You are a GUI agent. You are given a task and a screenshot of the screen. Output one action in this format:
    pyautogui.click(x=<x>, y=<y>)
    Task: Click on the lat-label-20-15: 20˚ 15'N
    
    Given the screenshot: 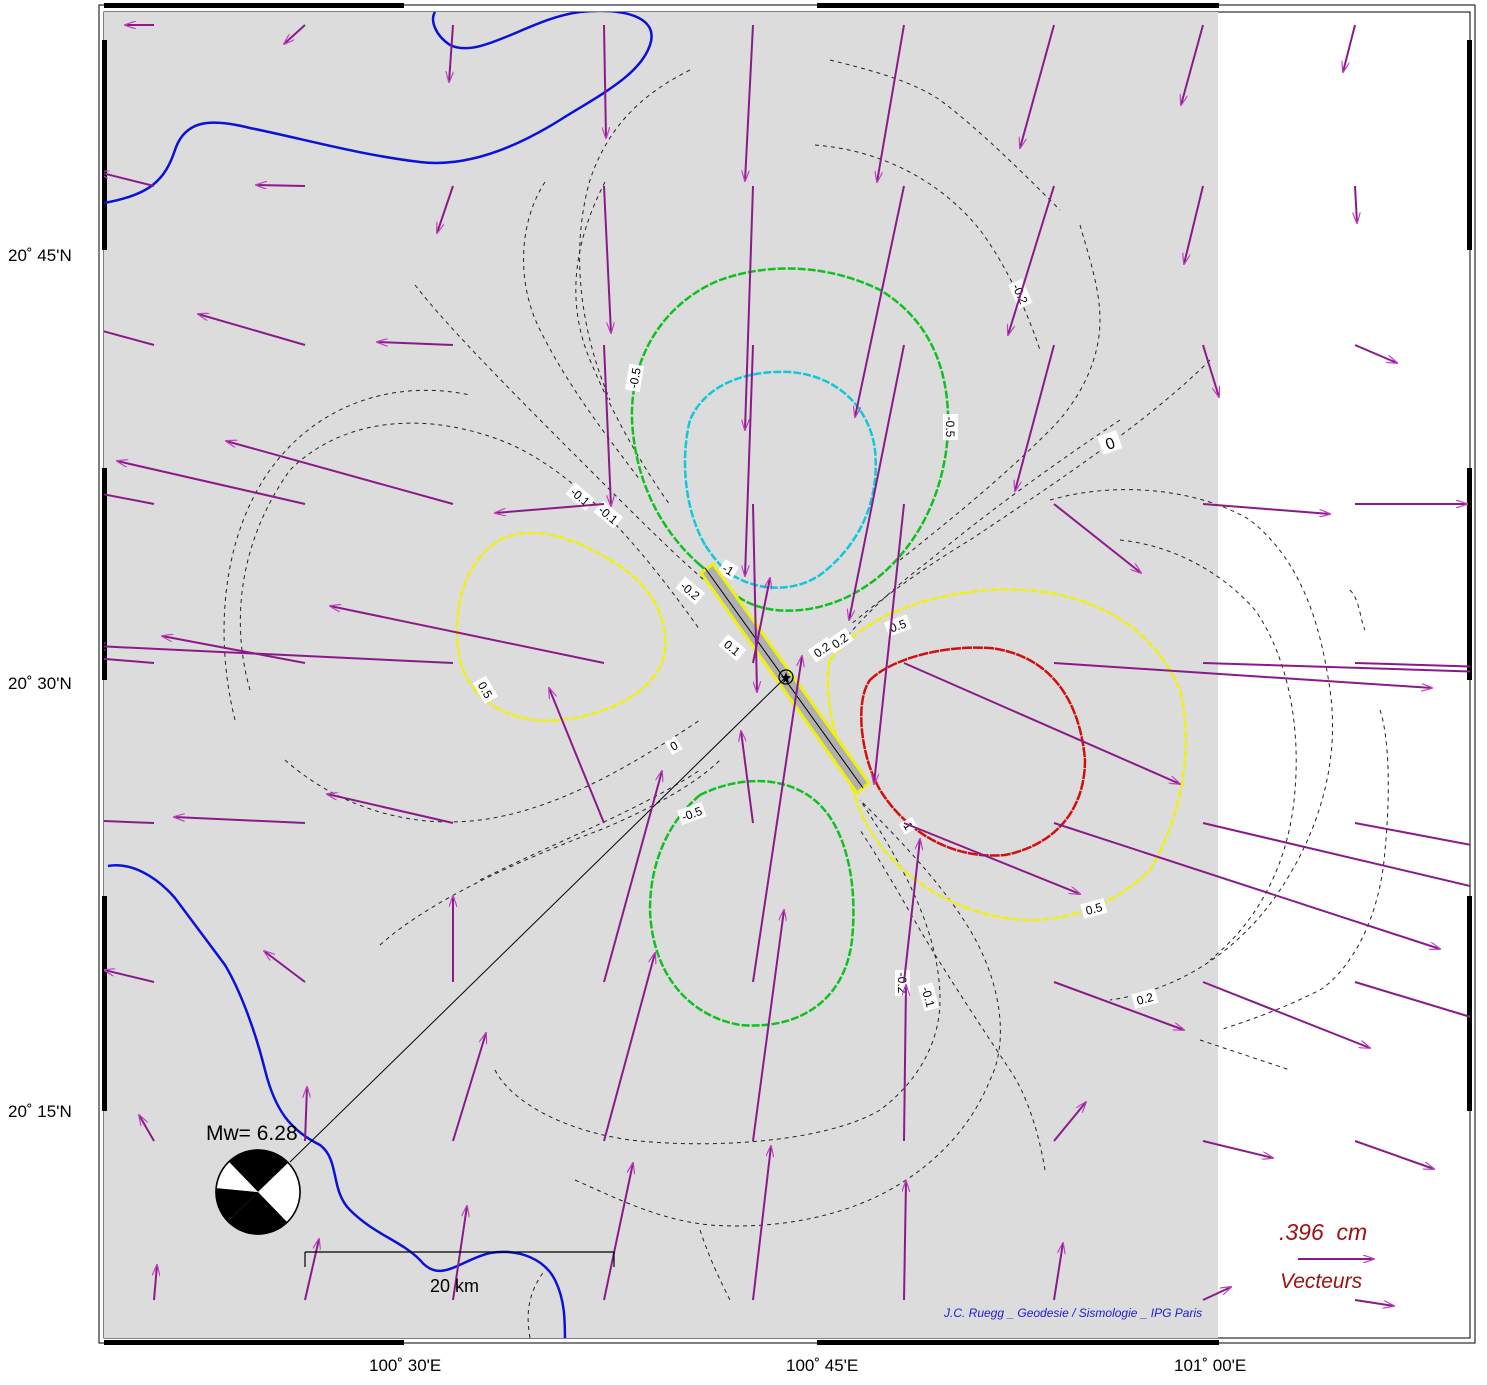 What is the action you would take?
    pyautogui.click(x=40, y=1111)
    